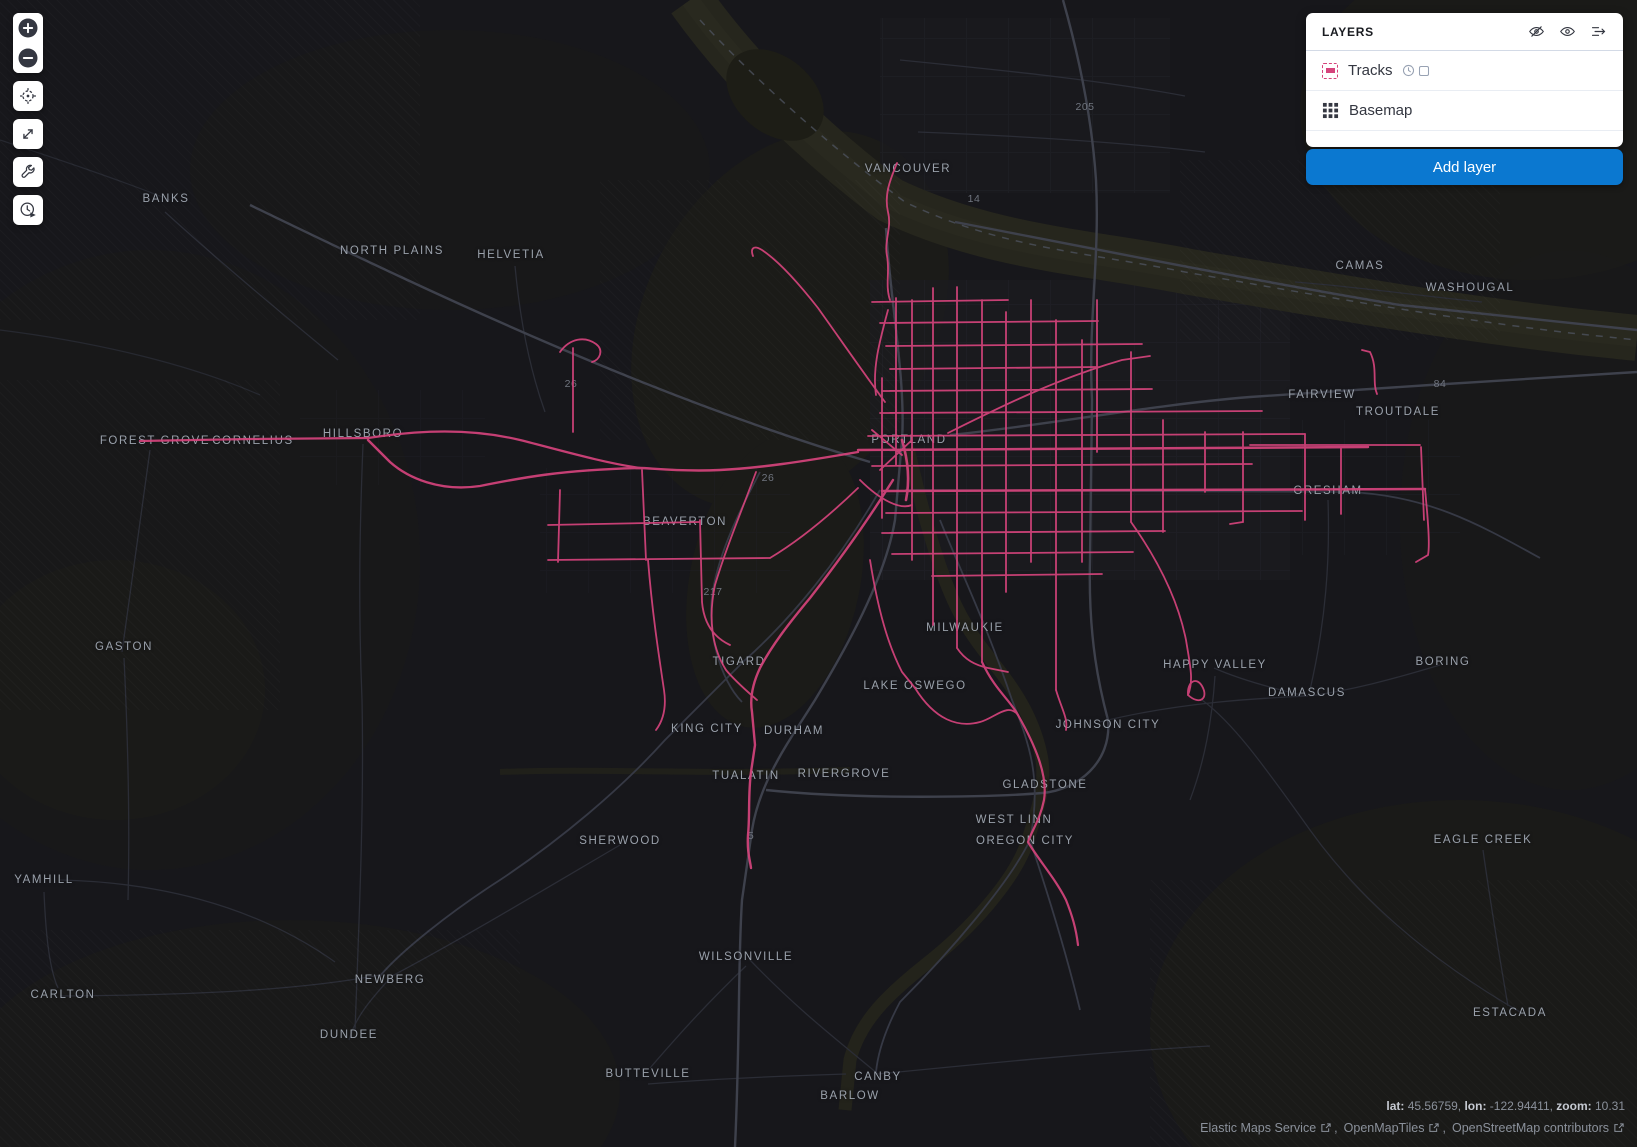 The width and height of the screenshot is (1637, 1147). Describe the element at coordinates (1538, 1128) in the screenshot. I see `attribution-link: OpenStreetMap contributors` at that location.